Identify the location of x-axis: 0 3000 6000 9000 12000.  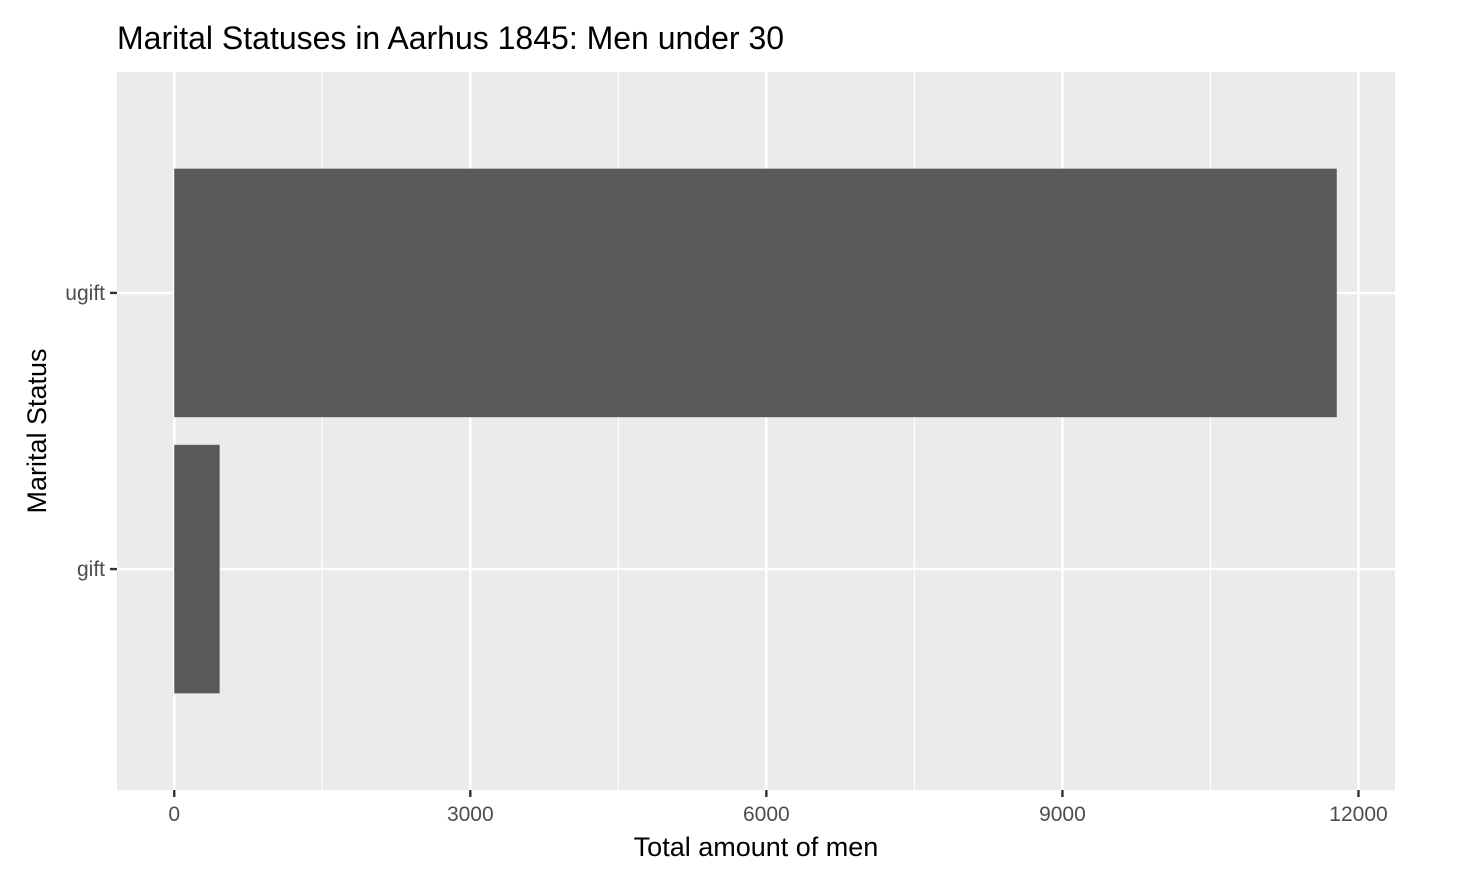
(778, 808).